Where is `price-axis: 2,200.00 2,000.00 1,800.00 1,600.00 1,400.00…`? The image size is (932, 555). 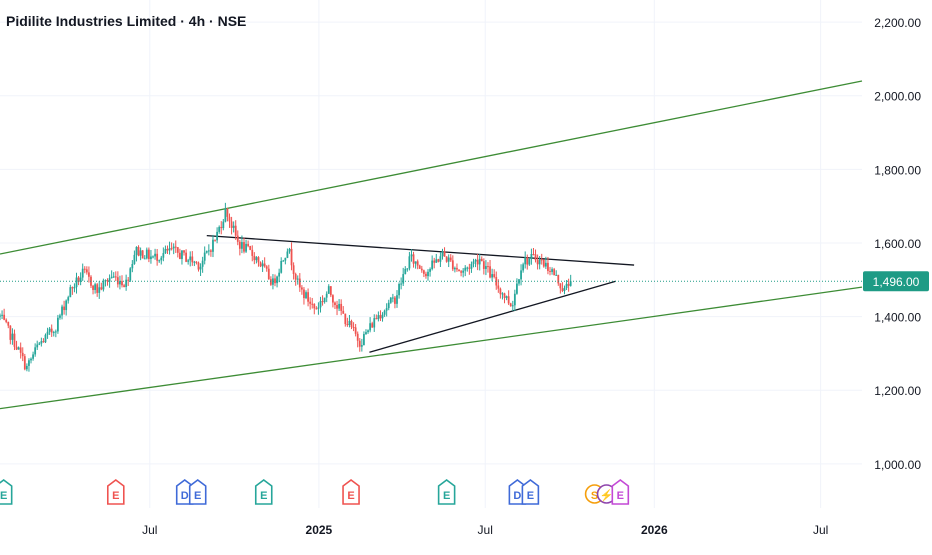
price-axis: 2,200.00 2,000.00 1,800.00 1,600.00 1,400.00… is located at coordinates (897, 244).